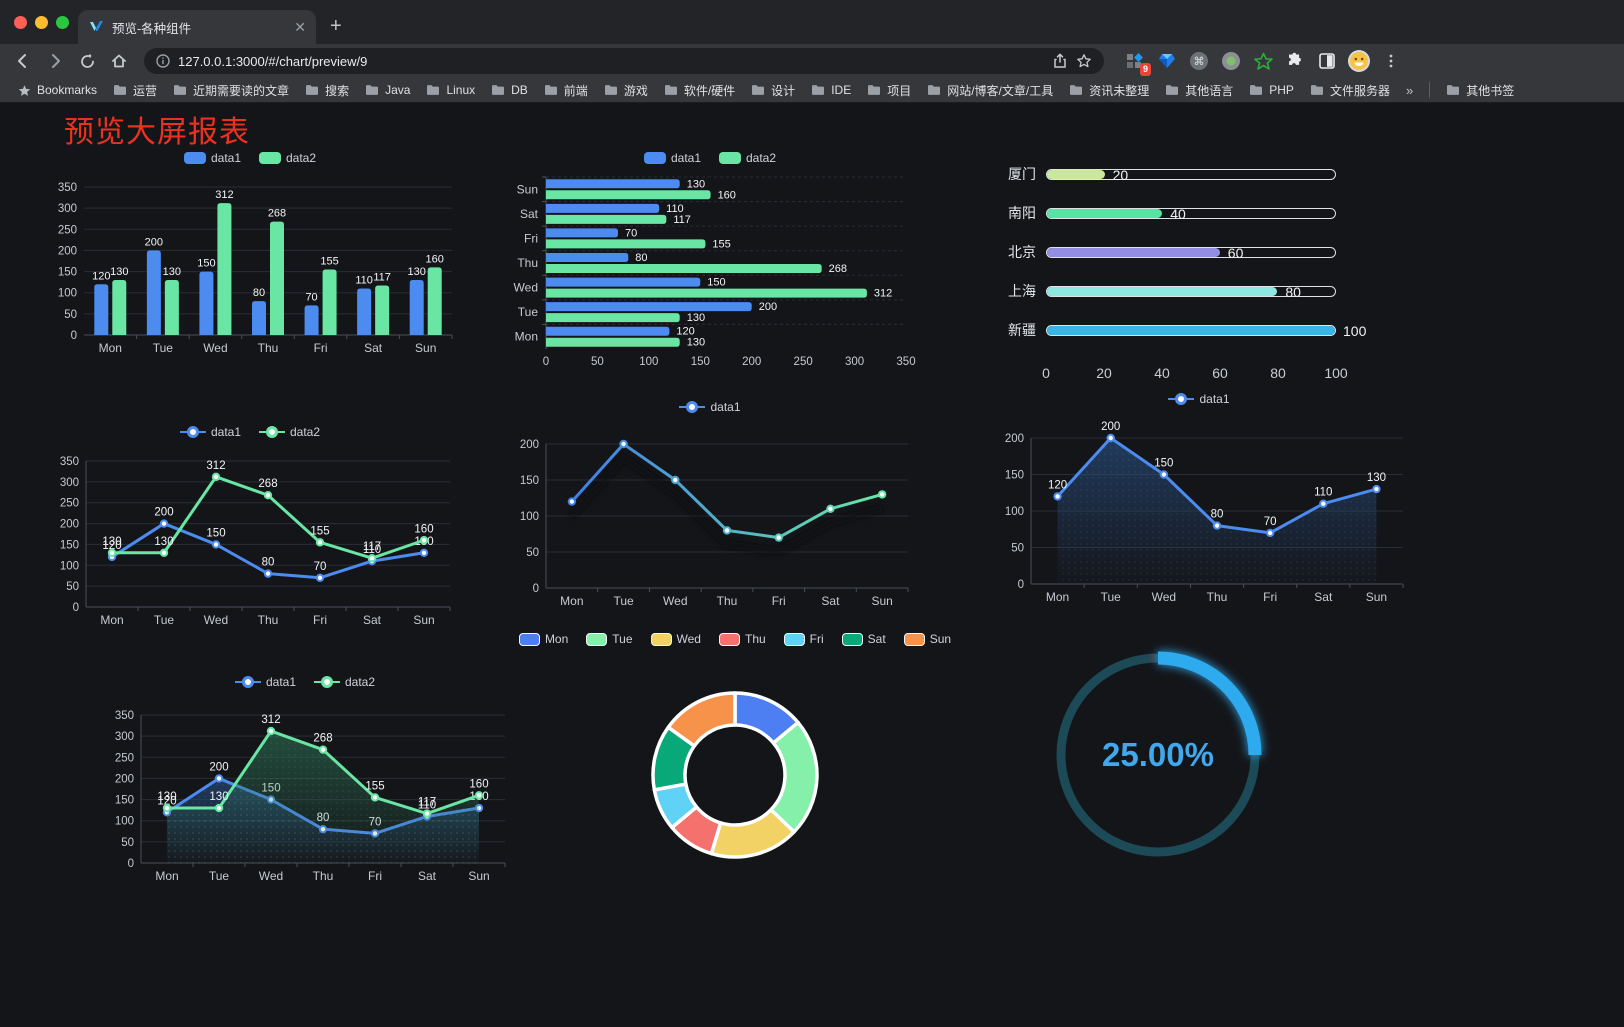 The image size is (1624, 1027). Describe the element at coordinates (509, 90) in the screenshot. I see `bookmark-item: DB` at that location.